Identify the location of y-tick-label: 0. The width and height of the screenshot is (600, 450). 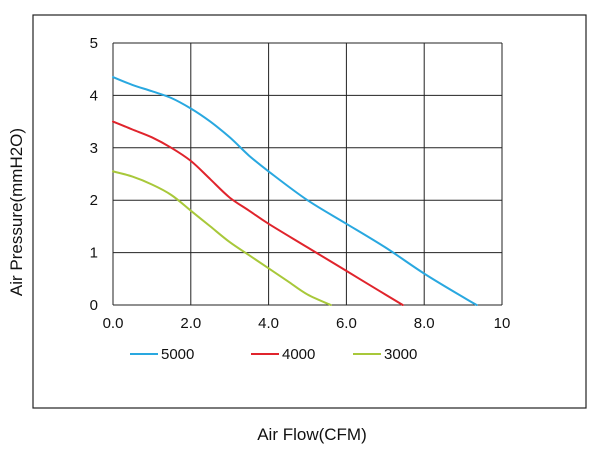
(94, 305).